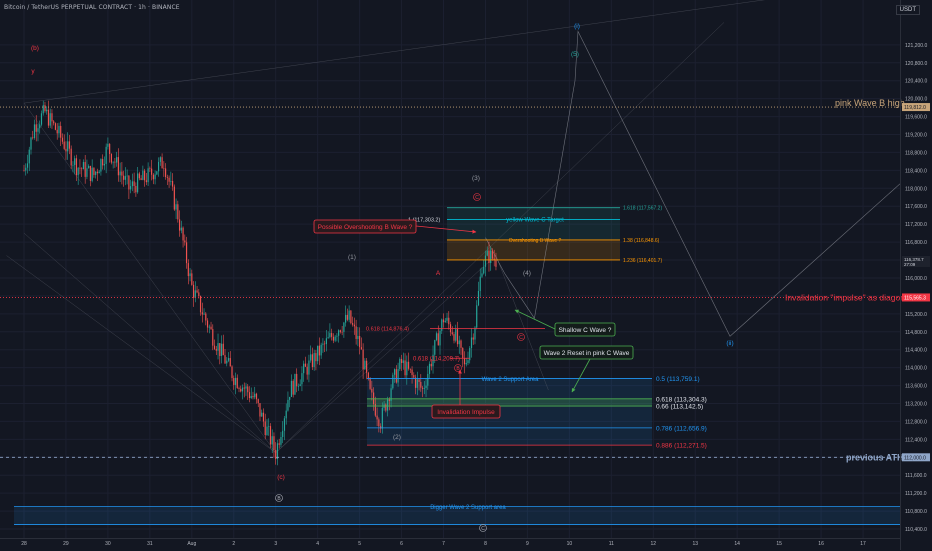 The height and width of the screenshot is (551, 932). I want to click on x-tick-label: 29, so click(66, 544).